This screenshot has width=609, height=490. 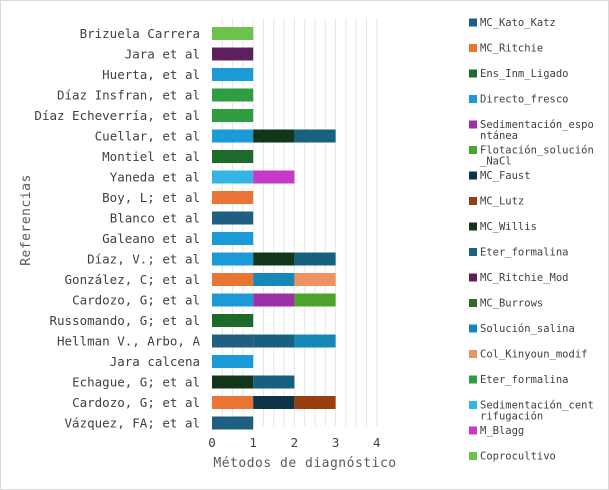 What do you see at coordinates (524, 278) in the screenshot?
I see `legend-label: MC_Ritchie_Mod` at bounding box center [524, 278].